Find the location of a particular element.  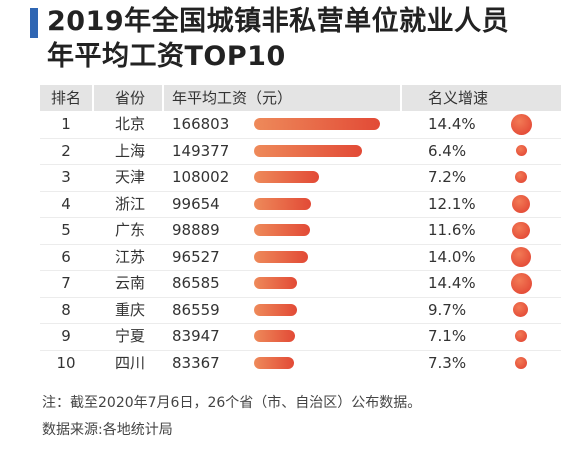

province-cell: 重庆 is located at coordinates (129, 309).